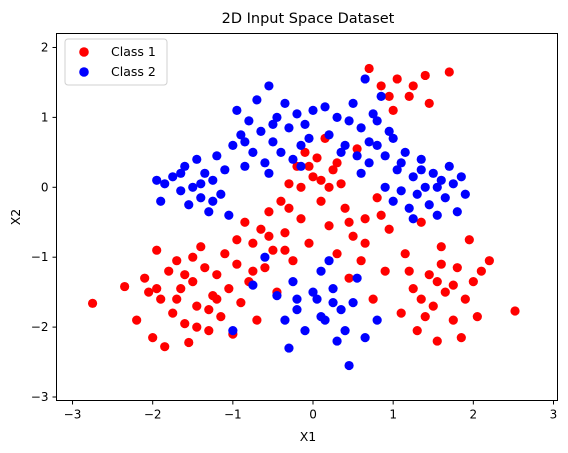  I want to click on y-tick-label: 0, so click(45, 187).